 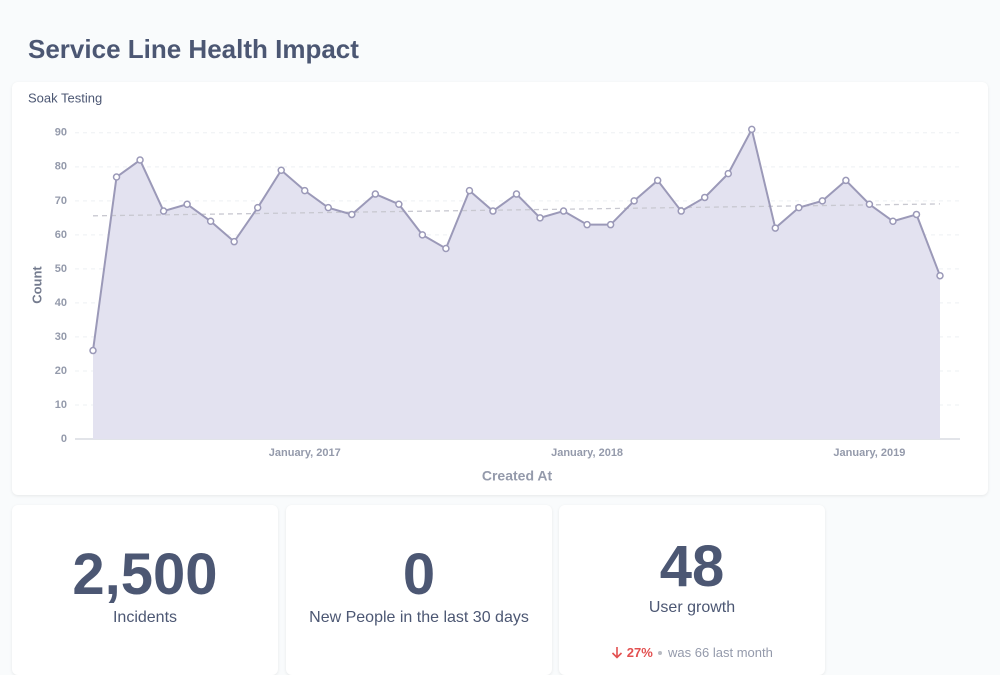 What do you see at coordinates (65, 97) in the screenshot?
I see `chart-title: Soak Testing` at bounding box center [65, 97].